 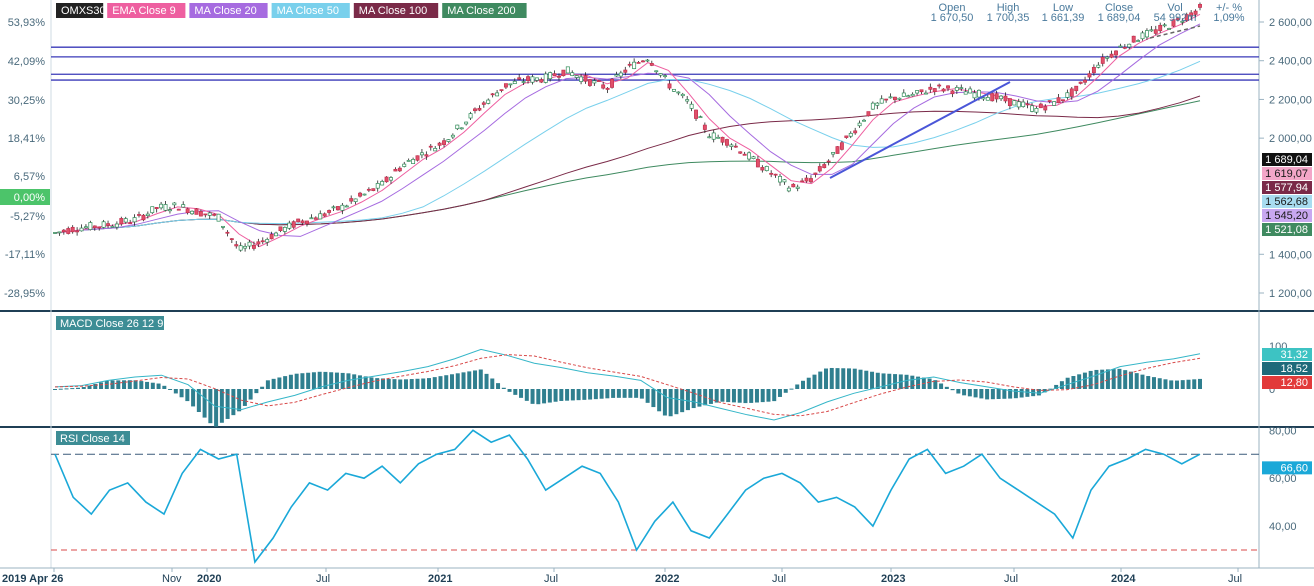 What do you see at coordinates (1175, 32) in the screenshot?
I see `dashed-trend-line` at bounding box center [1175, 32].